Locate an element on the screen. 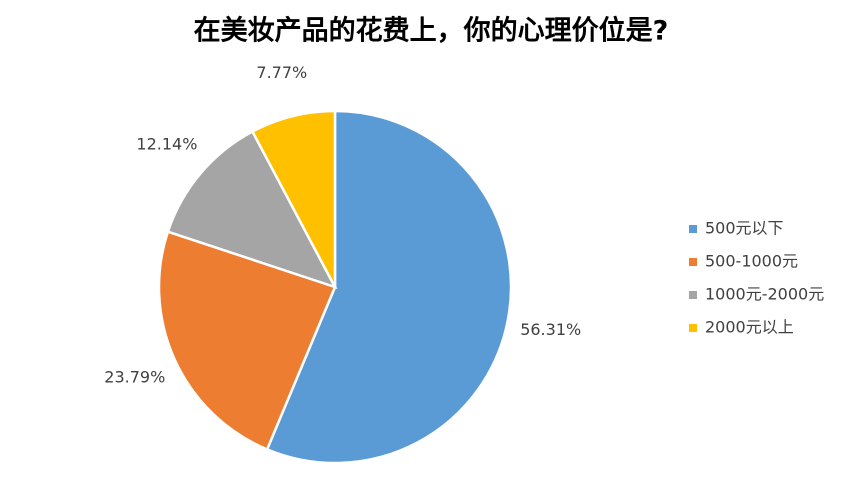  chart-title: 在美妆产品的花费上，你的心理价位是? is located at coordinates (431, 31).